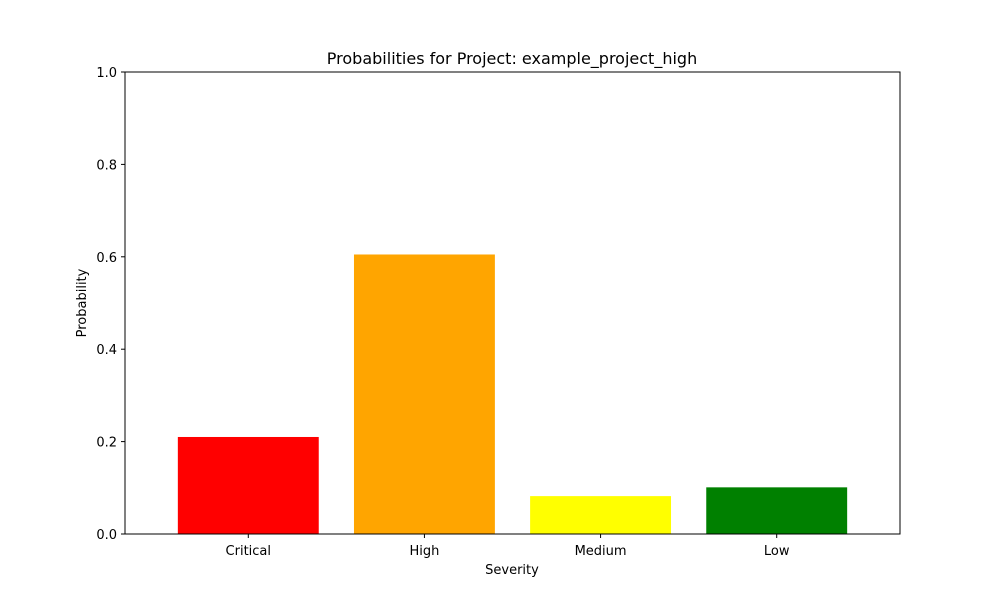 The image size is (1000, 604). What do you see at coordinates (508, 546) in the screenshot?
I see `x-axis-ticks: Critical High Medium Low` at bounding box center [508, 546].